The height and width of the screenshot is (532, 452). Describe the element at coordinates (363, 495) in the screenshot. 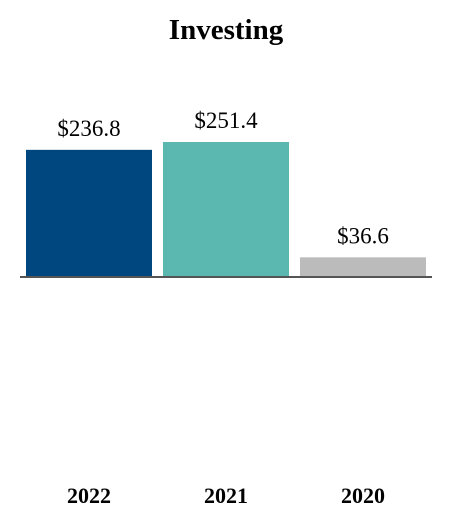

I see `x-tick-label-2020: 2020` at that location.